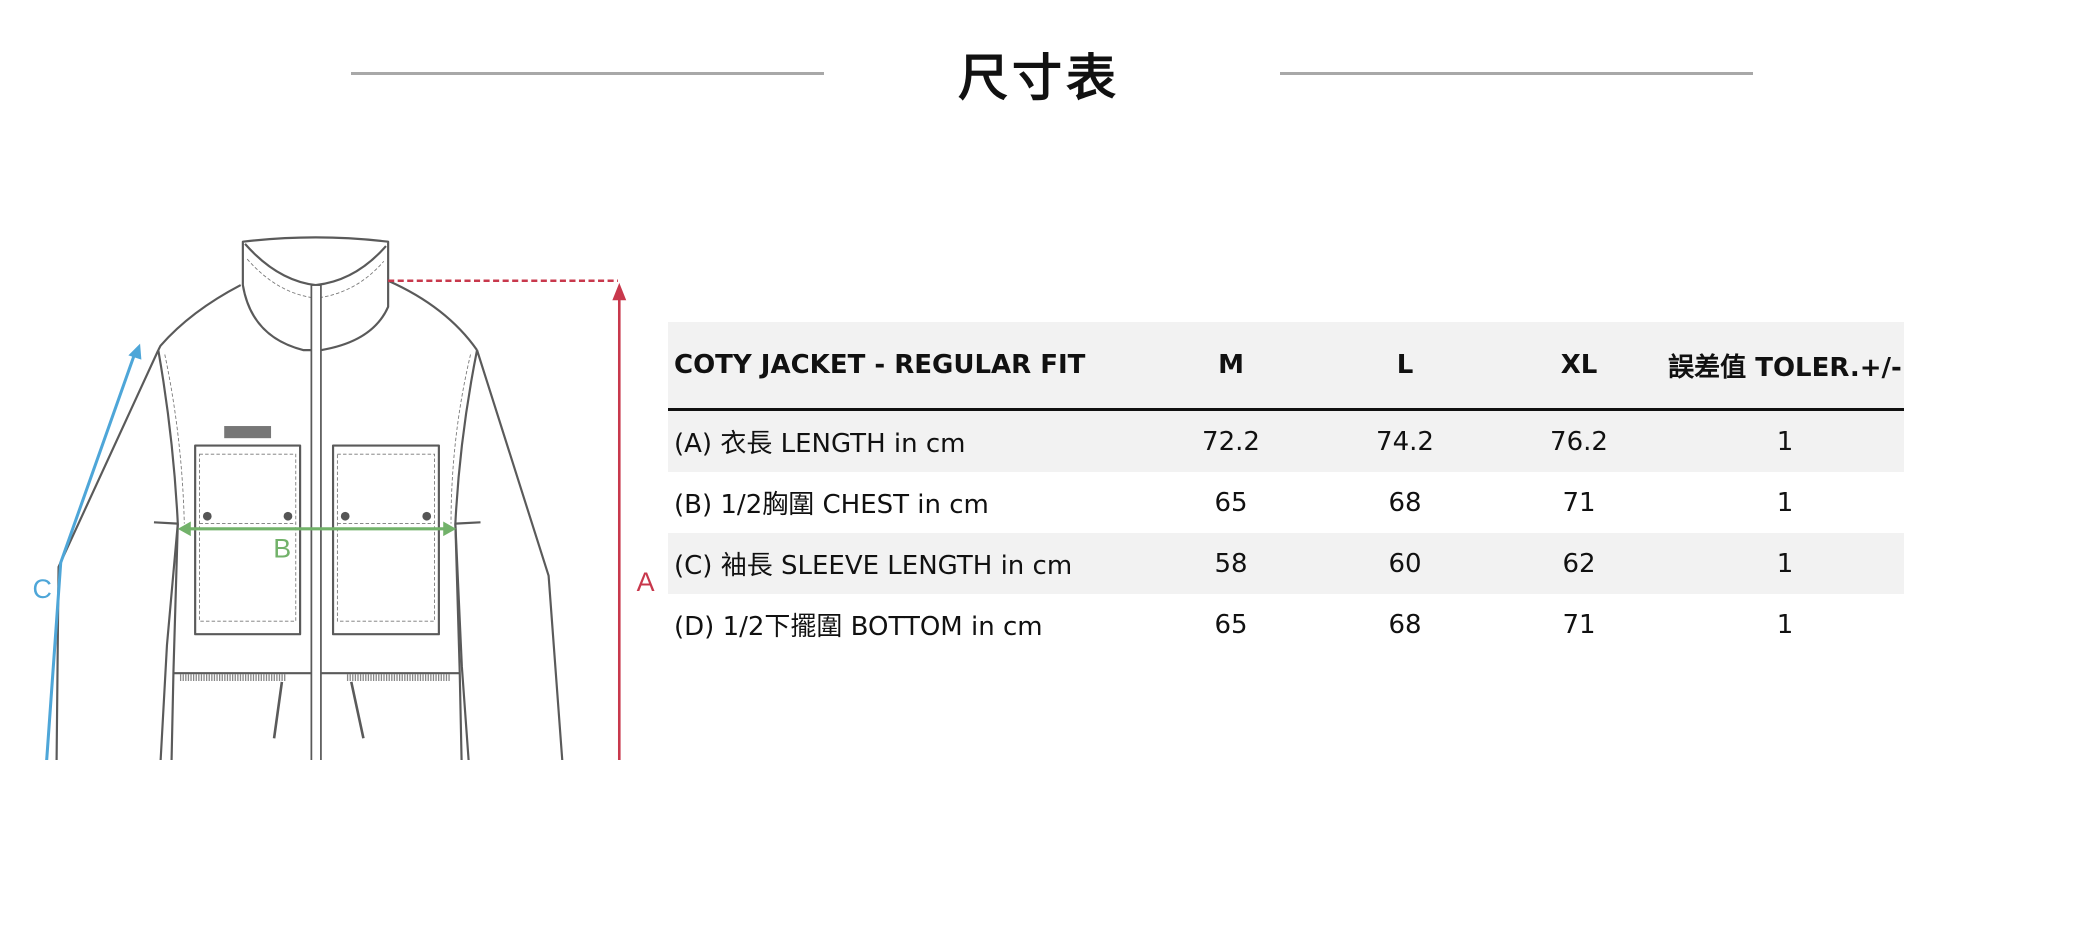  What do you see at coordinates (1231, 563) in the screenshot?
I see `cell-m: 58` at bounding box center [1231, 563].